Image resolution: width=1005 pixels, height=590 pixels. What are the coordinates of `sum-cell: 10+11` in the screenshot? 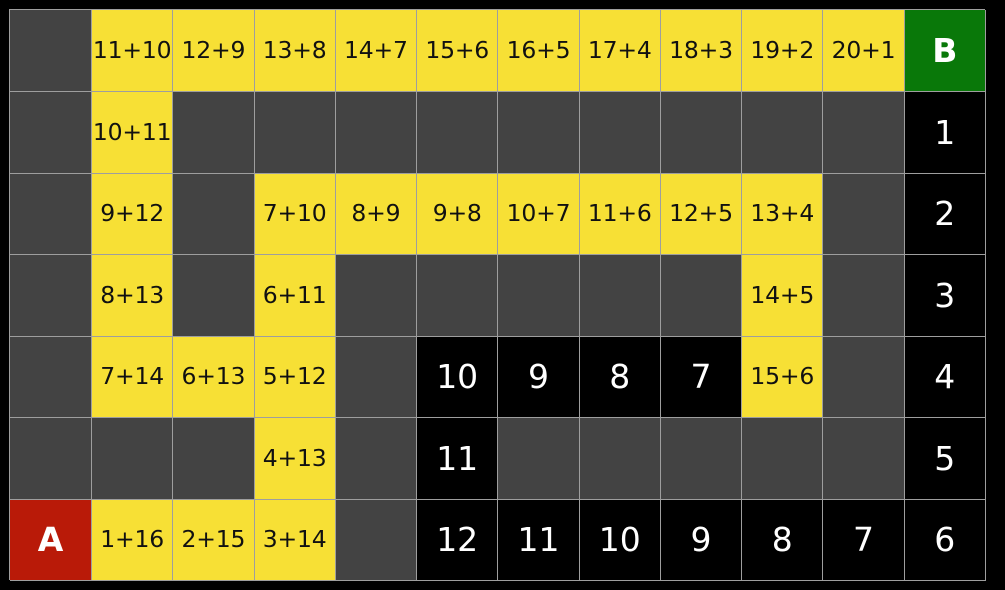 It's located at (133, 133).